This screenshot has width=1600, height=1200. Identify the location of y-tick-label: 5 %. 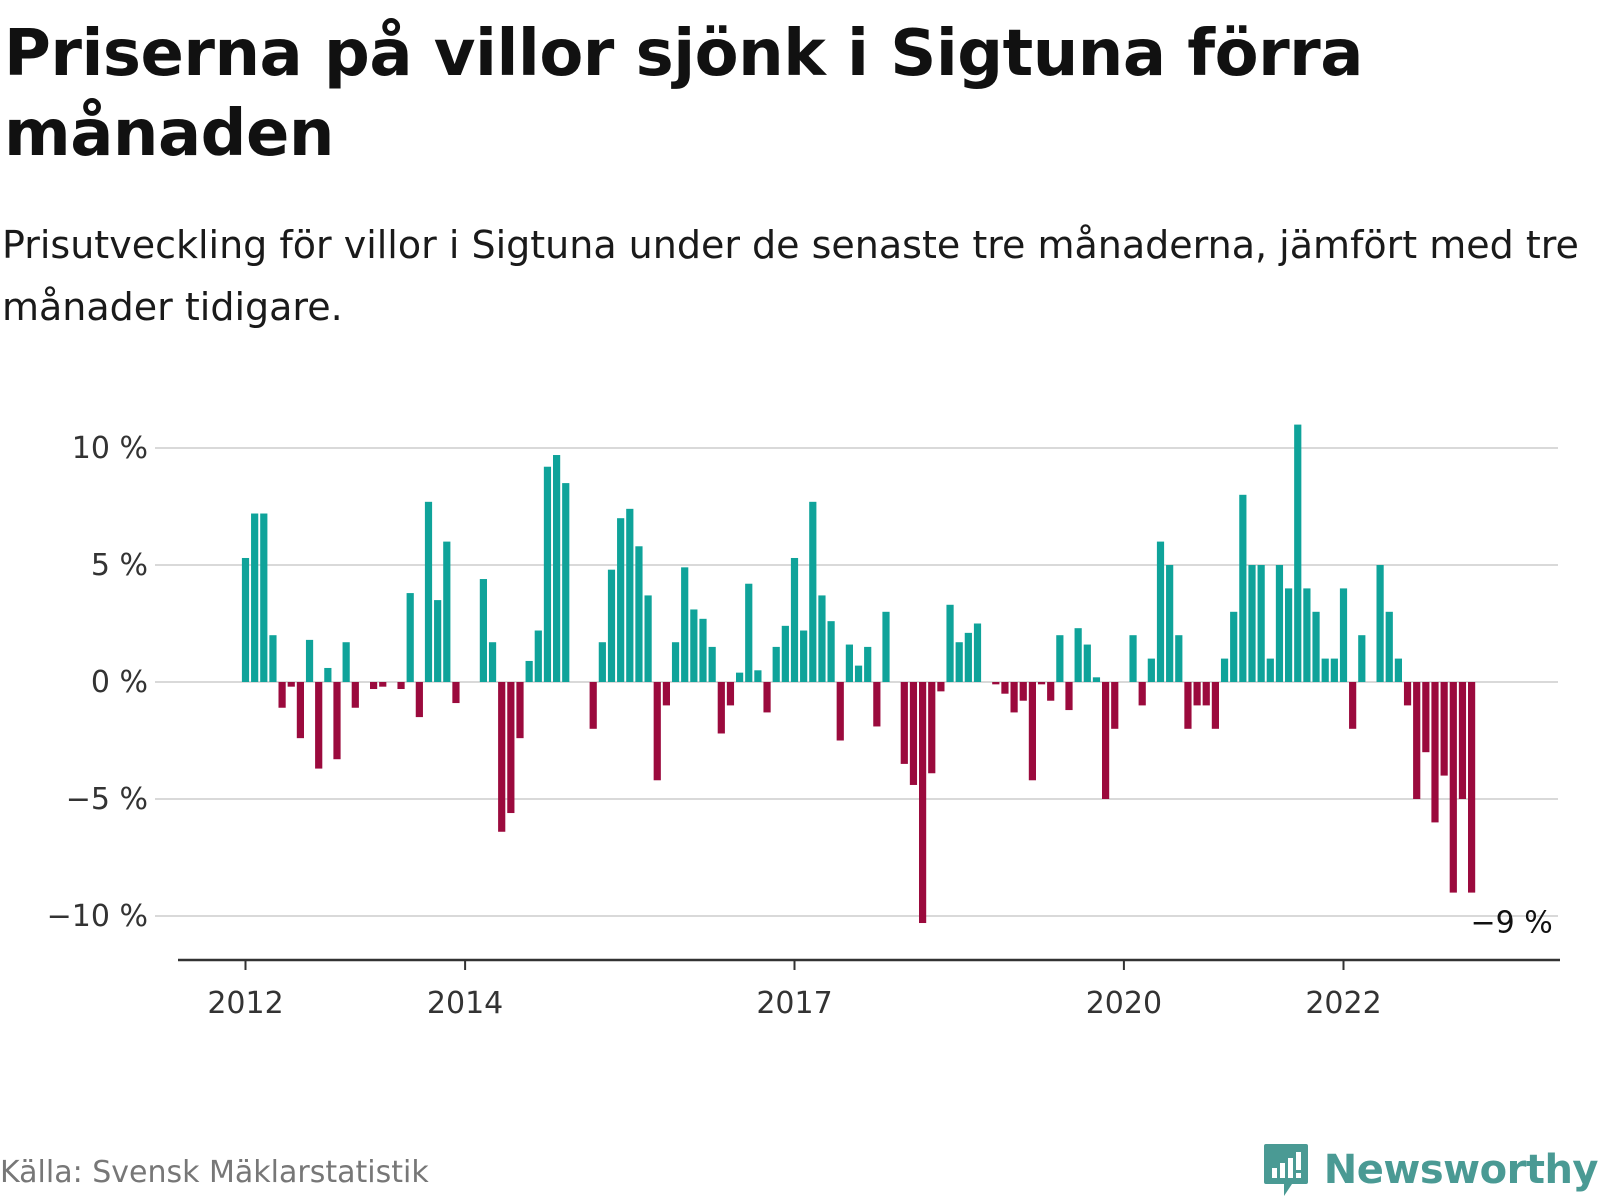
(119, 565).